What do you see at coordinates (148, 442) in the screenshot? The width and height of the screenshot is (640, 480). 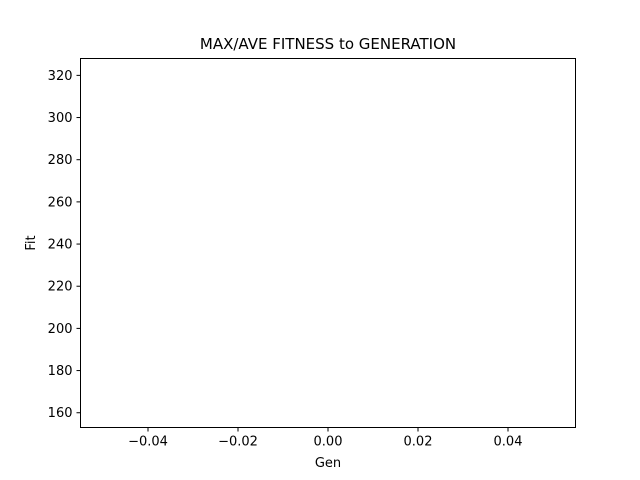 I see `x-tick-label: −0.04` at bounding box center [148, 442].